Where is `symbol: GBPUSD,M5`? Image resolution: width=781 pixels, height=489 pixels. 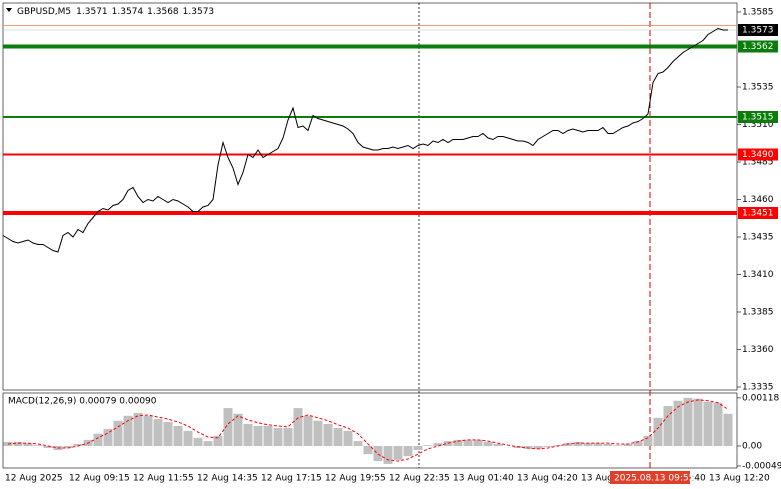 symbol: GBPUSD,M5 is located at coordinates (44, 12).